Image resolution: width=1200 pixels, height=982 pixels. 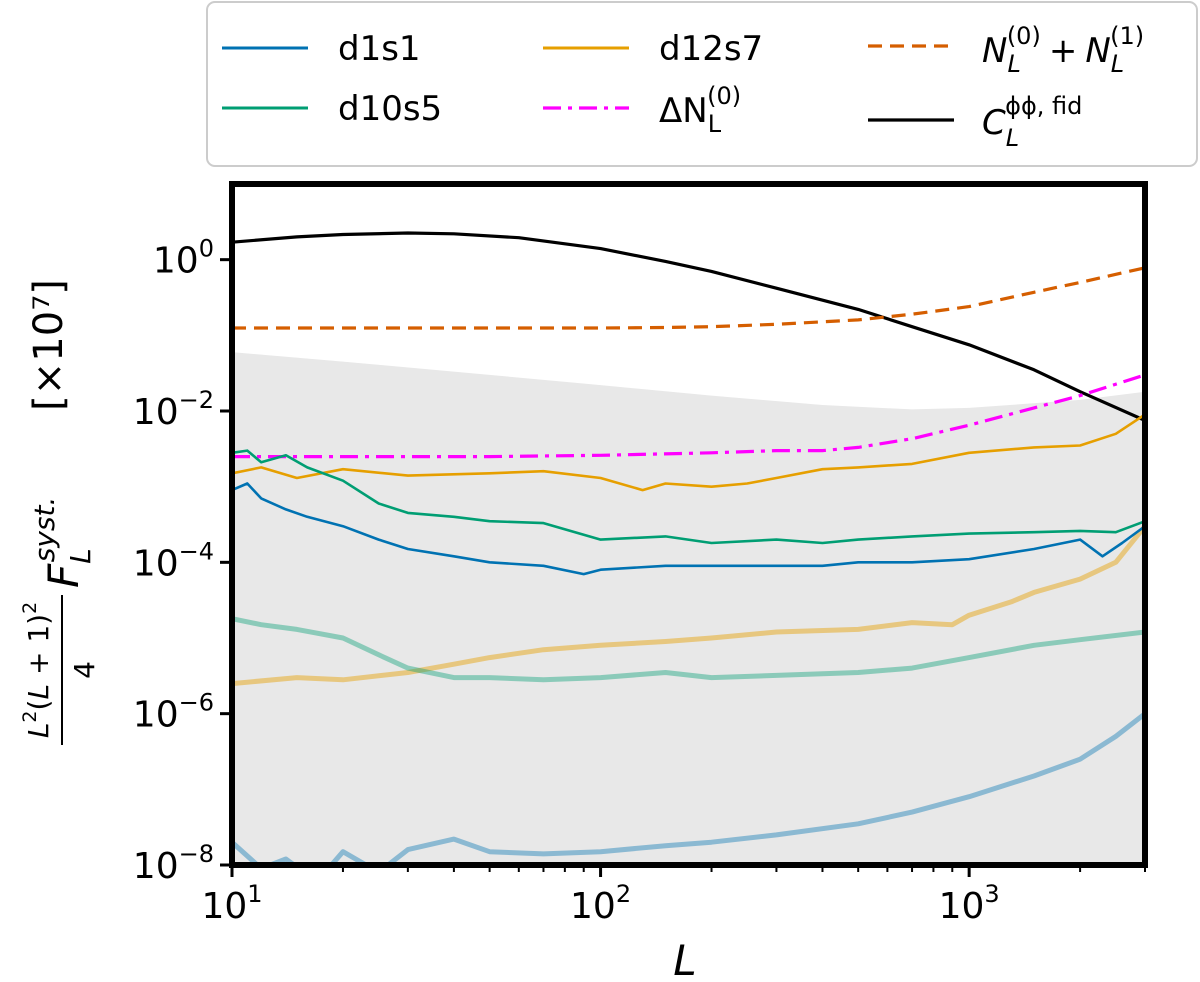 I want to click on x-tick-label: 10², so click(x=600, y=903).